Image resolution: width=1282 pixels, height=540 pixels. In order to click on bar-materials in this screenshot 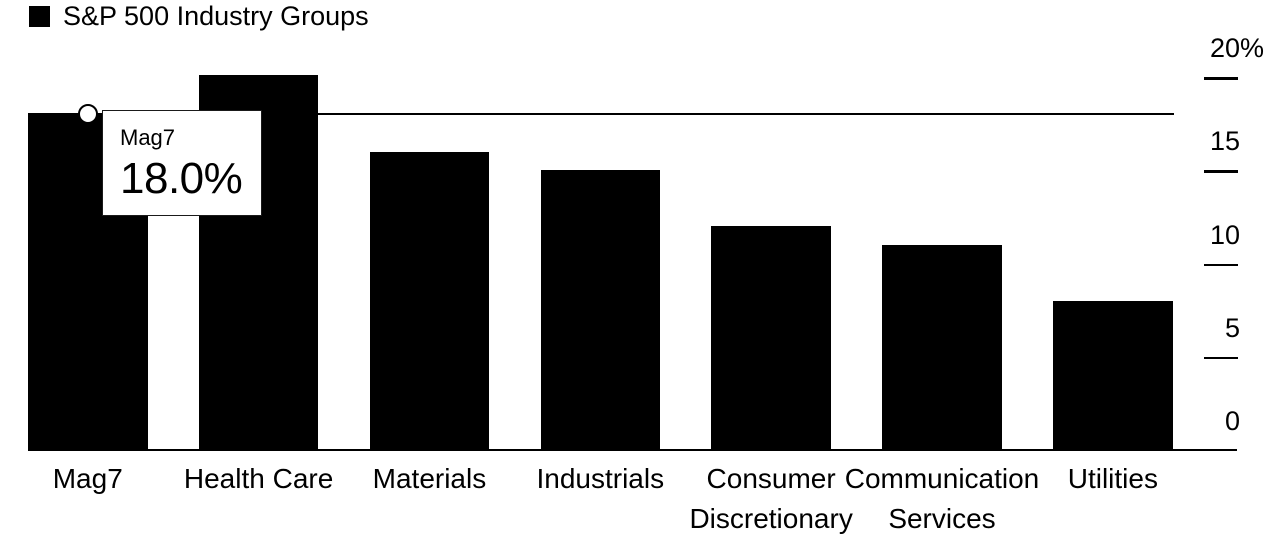, I will do `click(429, 300)`.